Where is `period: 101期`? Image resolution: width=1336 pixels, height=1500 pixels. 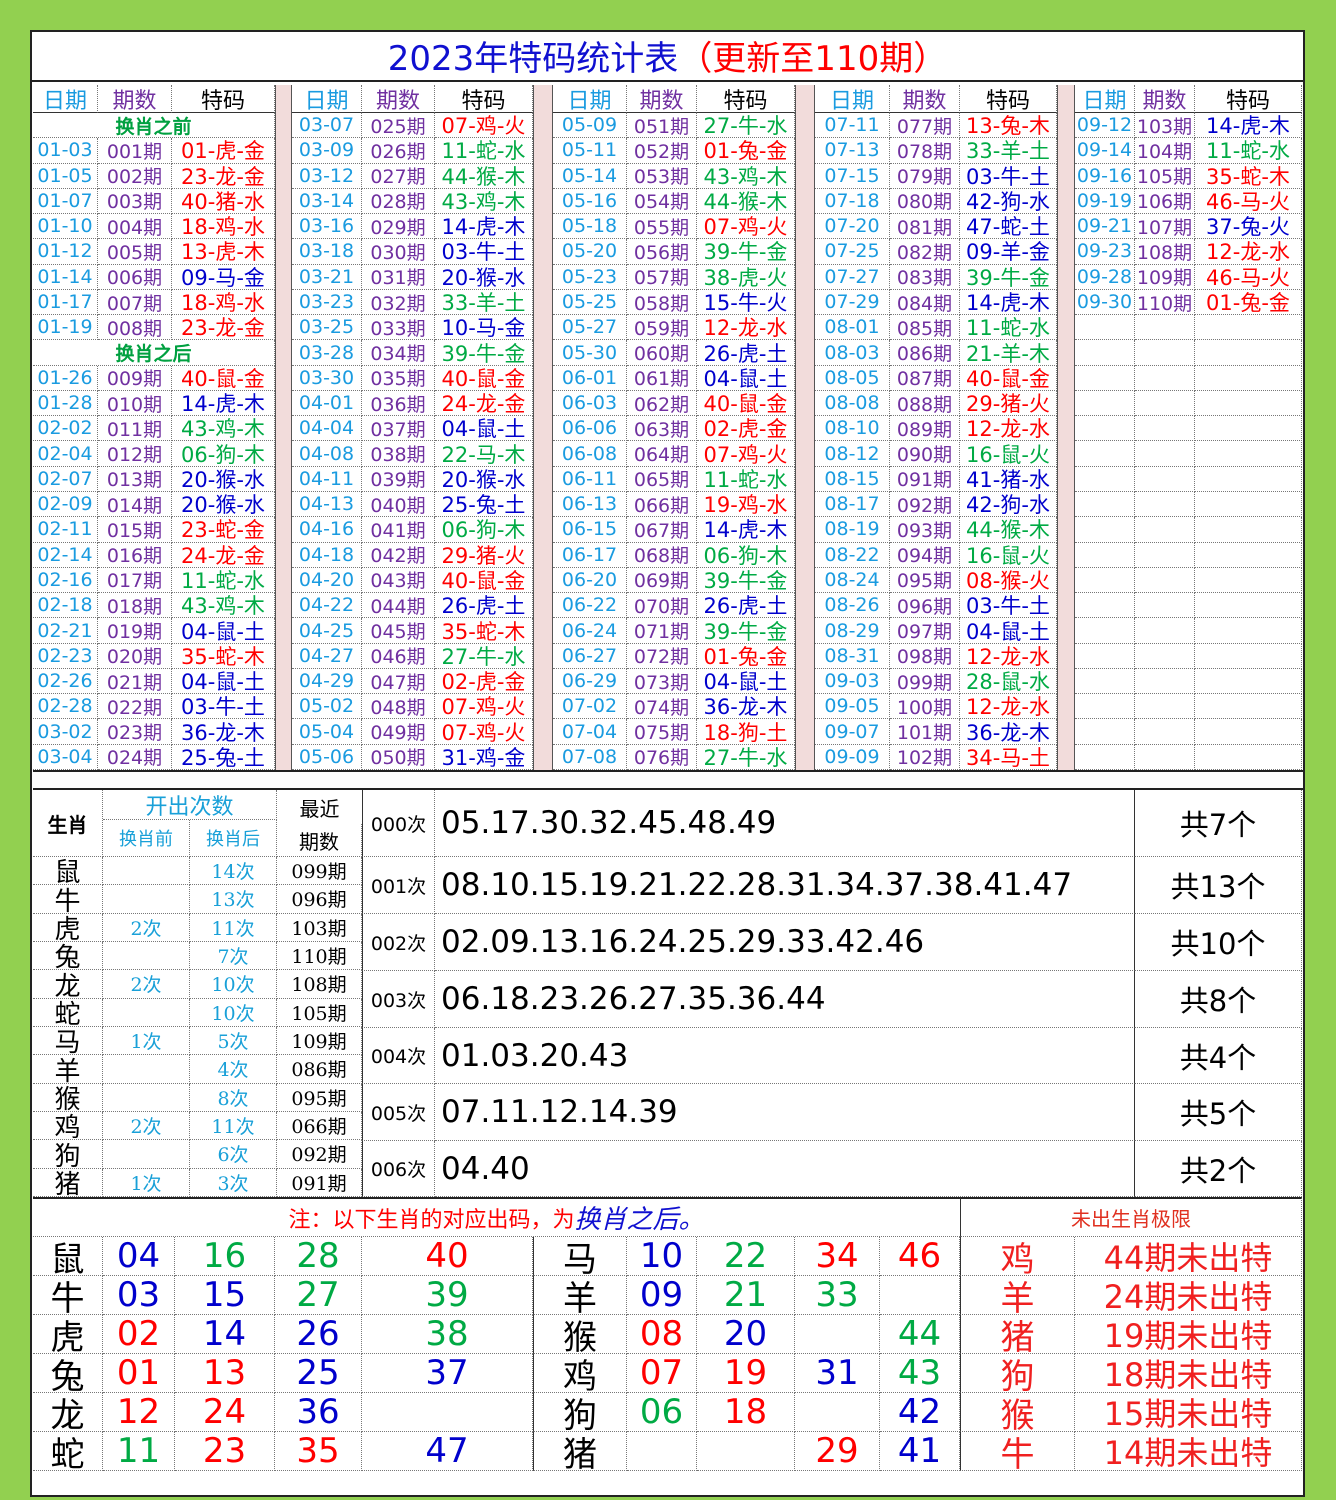 period: 101期 is located at coordinates (925, 732).